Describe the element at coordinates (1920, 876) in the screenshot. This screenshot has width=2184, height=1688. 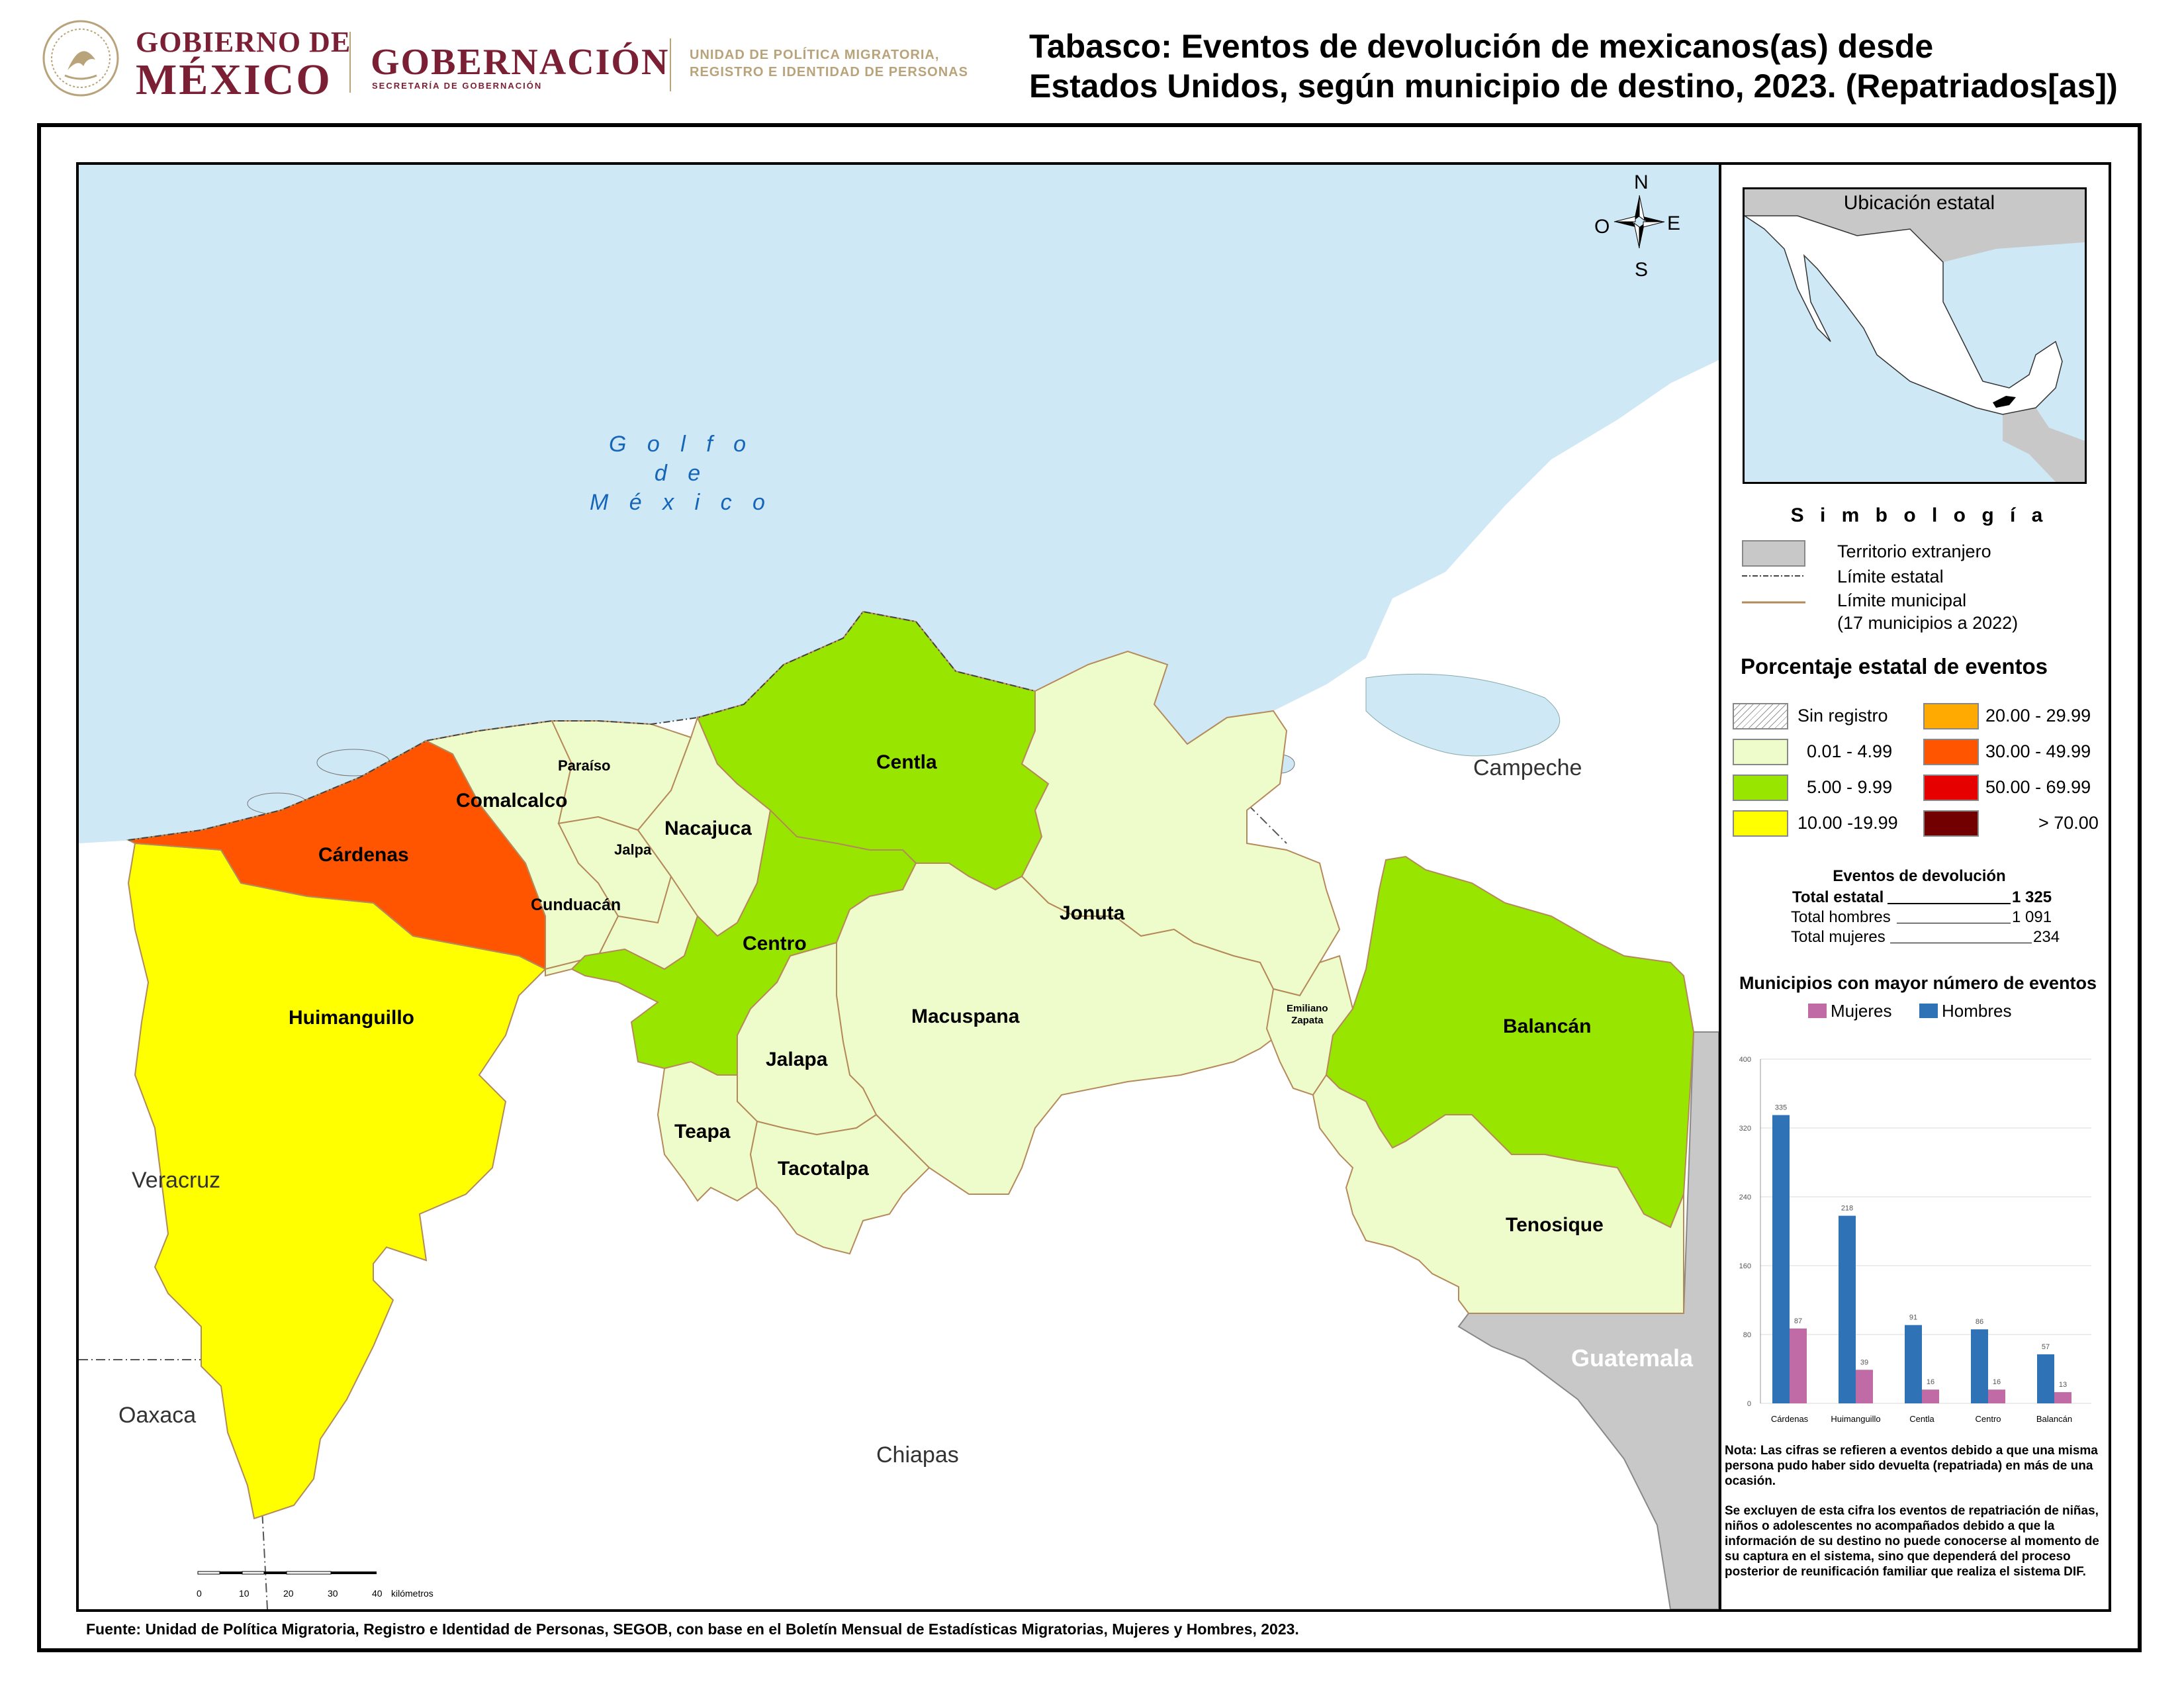
I see `events-title: Eventos de devolución` at that location.